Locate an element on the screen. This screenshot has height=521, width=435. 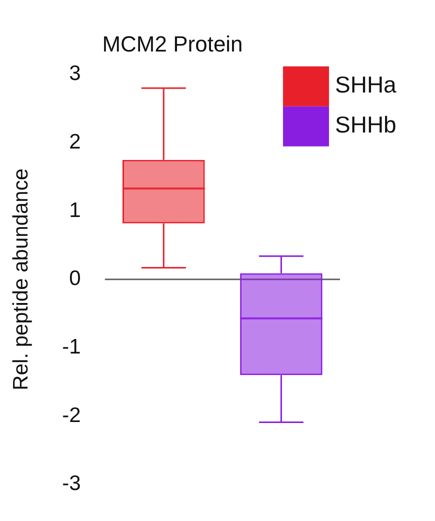
y-tick-label: -3 is located at coordinates (71, 484).